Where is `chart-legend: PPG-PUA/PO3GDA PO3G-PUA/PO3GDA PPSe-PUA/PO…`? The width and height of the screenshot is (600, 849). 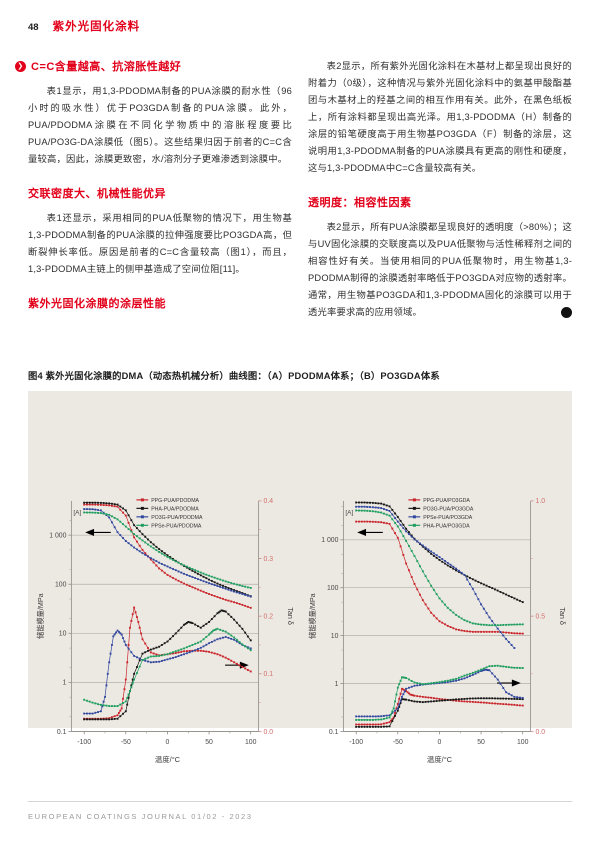
chart-legend: PPG-PUA/PO3GDA PO3G-PUA/PO3GDA PPSe-PUA/PO… is located at coordinates (441, 513).